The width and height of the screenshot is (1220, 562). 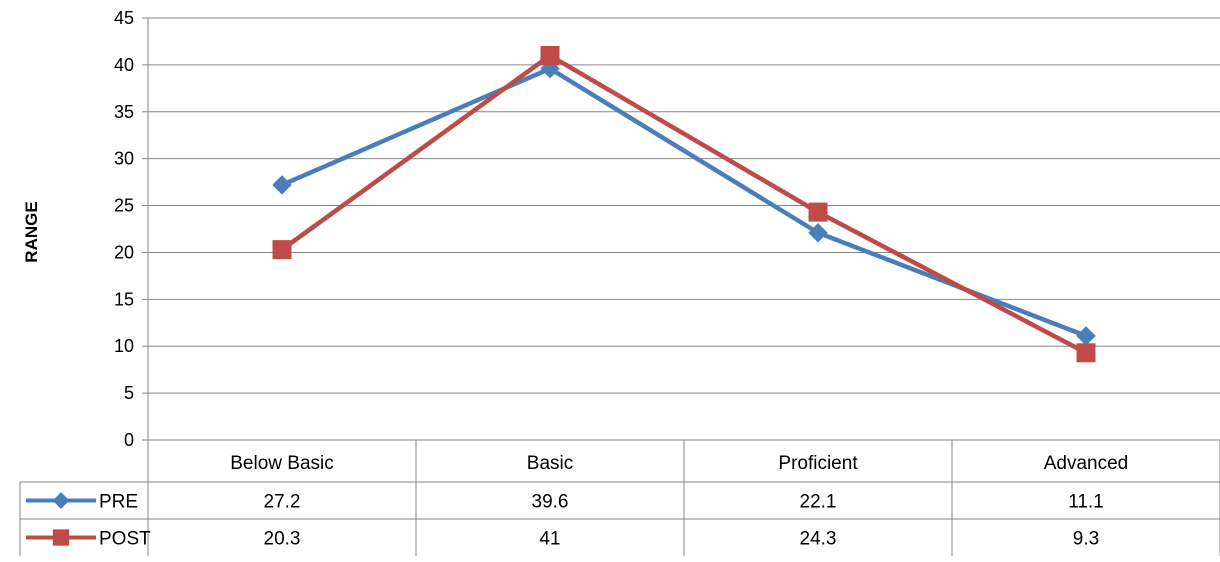 What do you see at coordinates (124, 252) in the screenshot?
I see `y-tick-label: 20` at bounding box center [124, 252].